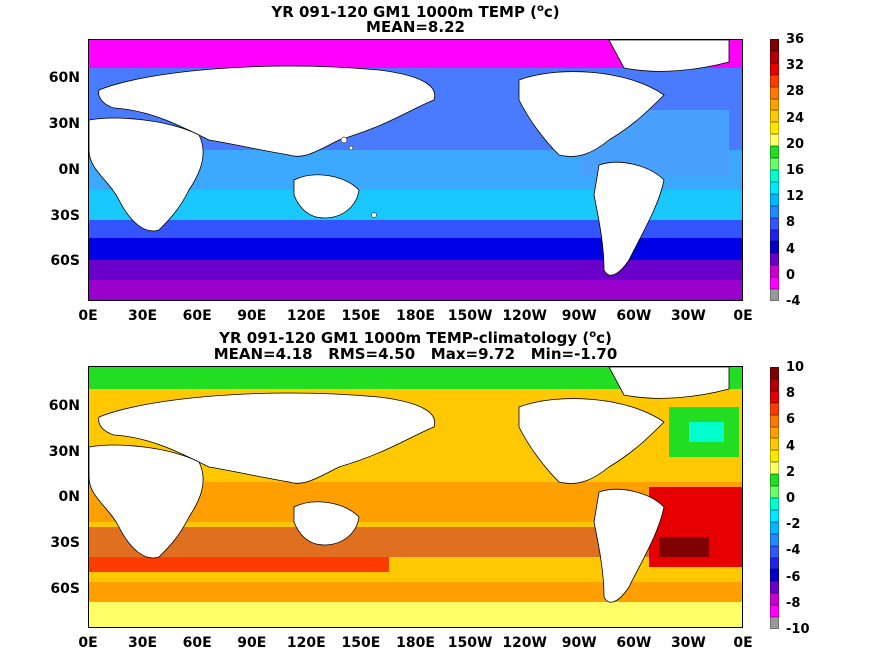  Describe the element at coordinates (688, 643) in the screenshot. I see `panel2-lon-label: 30W` at that location.